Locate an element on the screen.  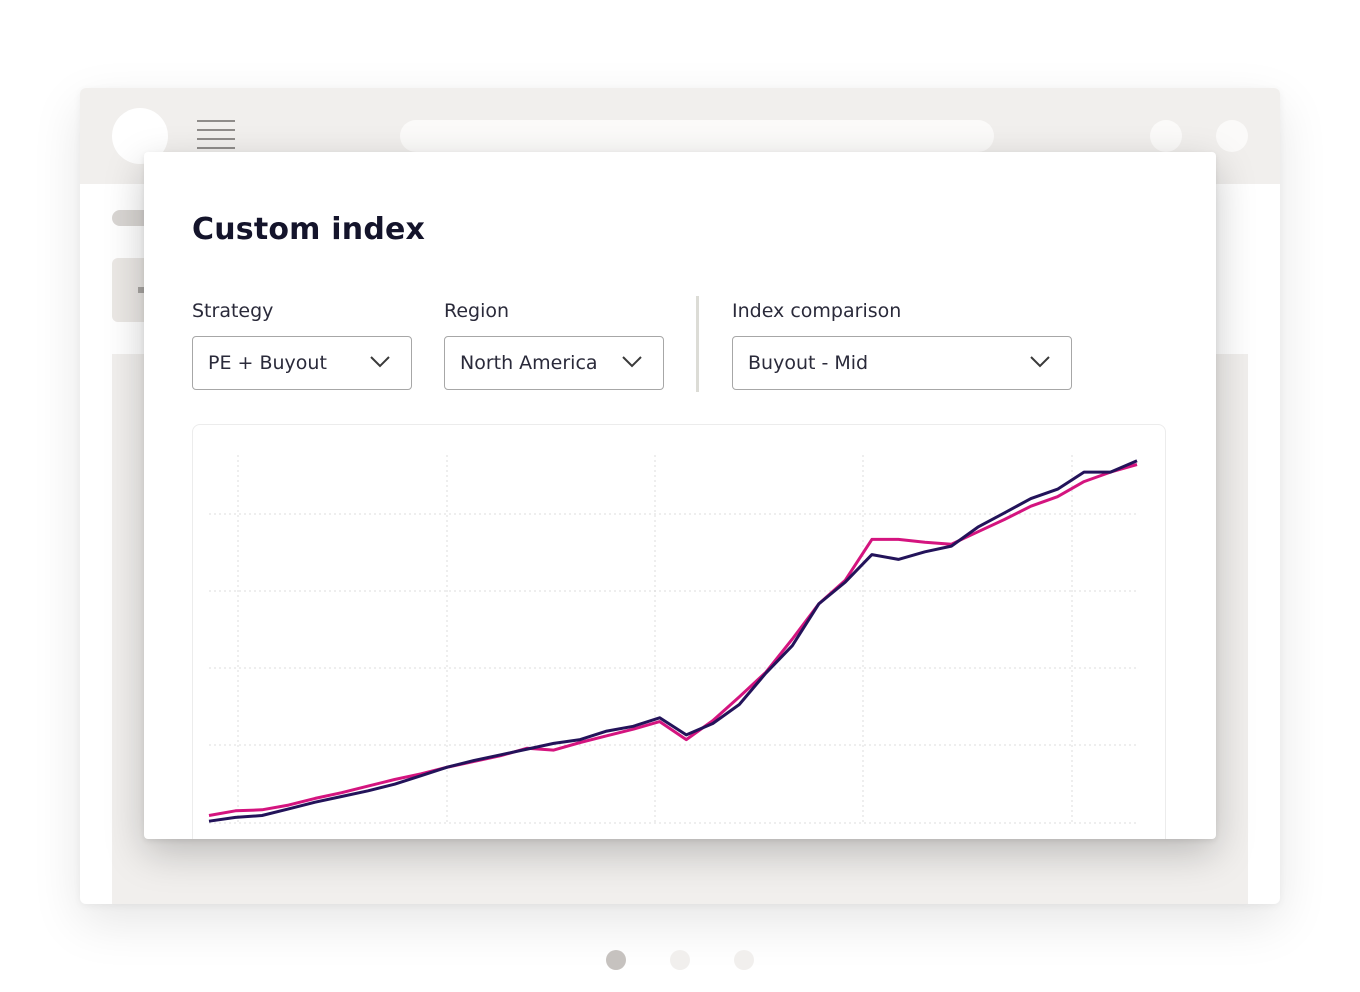
strategy-value: PE + Buyout is located at coordinates (267, 363).